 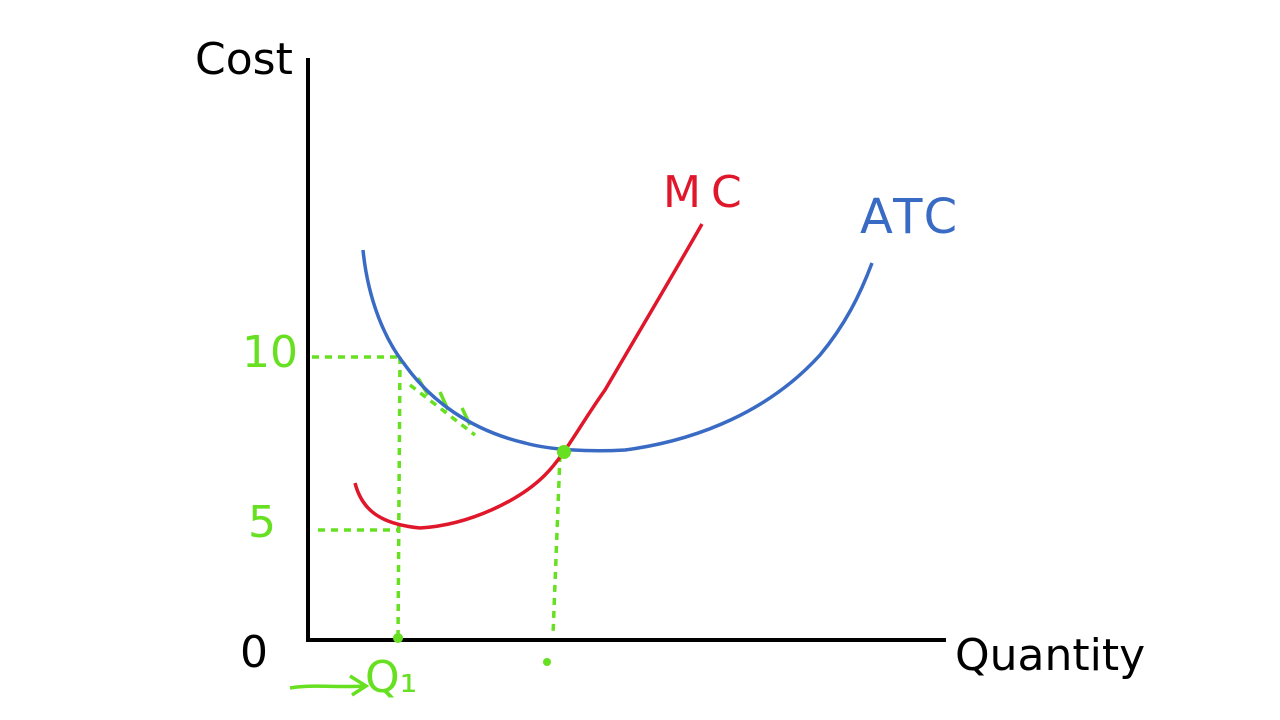 What do you see at coordinates (547, 662) in the screenshot?
I see `dot` at bounding box center [547, 662].